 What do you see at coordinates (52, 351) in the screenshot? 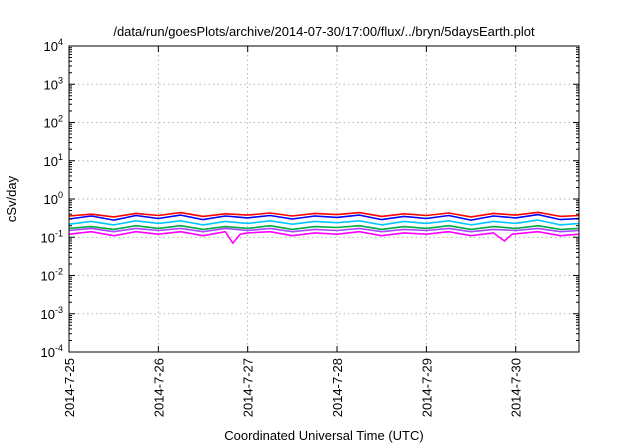
I see `y-tick-label-0: 10⁻⁴` at bounding box center [52, 351].